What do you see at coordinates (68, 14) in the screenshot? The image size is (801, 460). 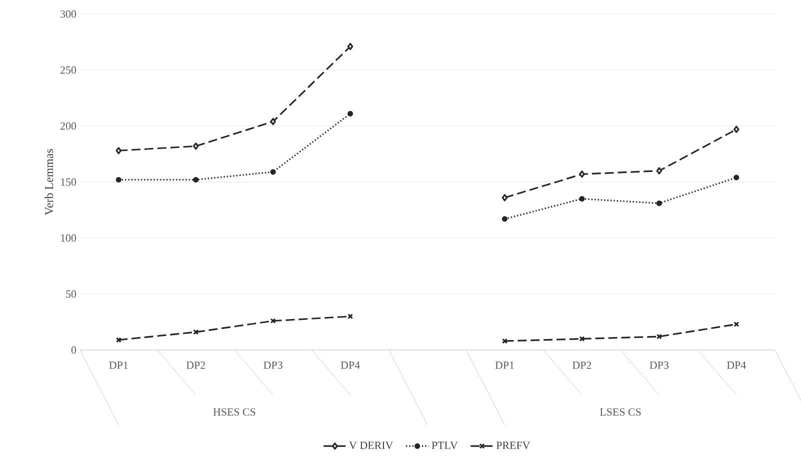 I see `y-tick-label: 300` at bounding box center [68, 14].